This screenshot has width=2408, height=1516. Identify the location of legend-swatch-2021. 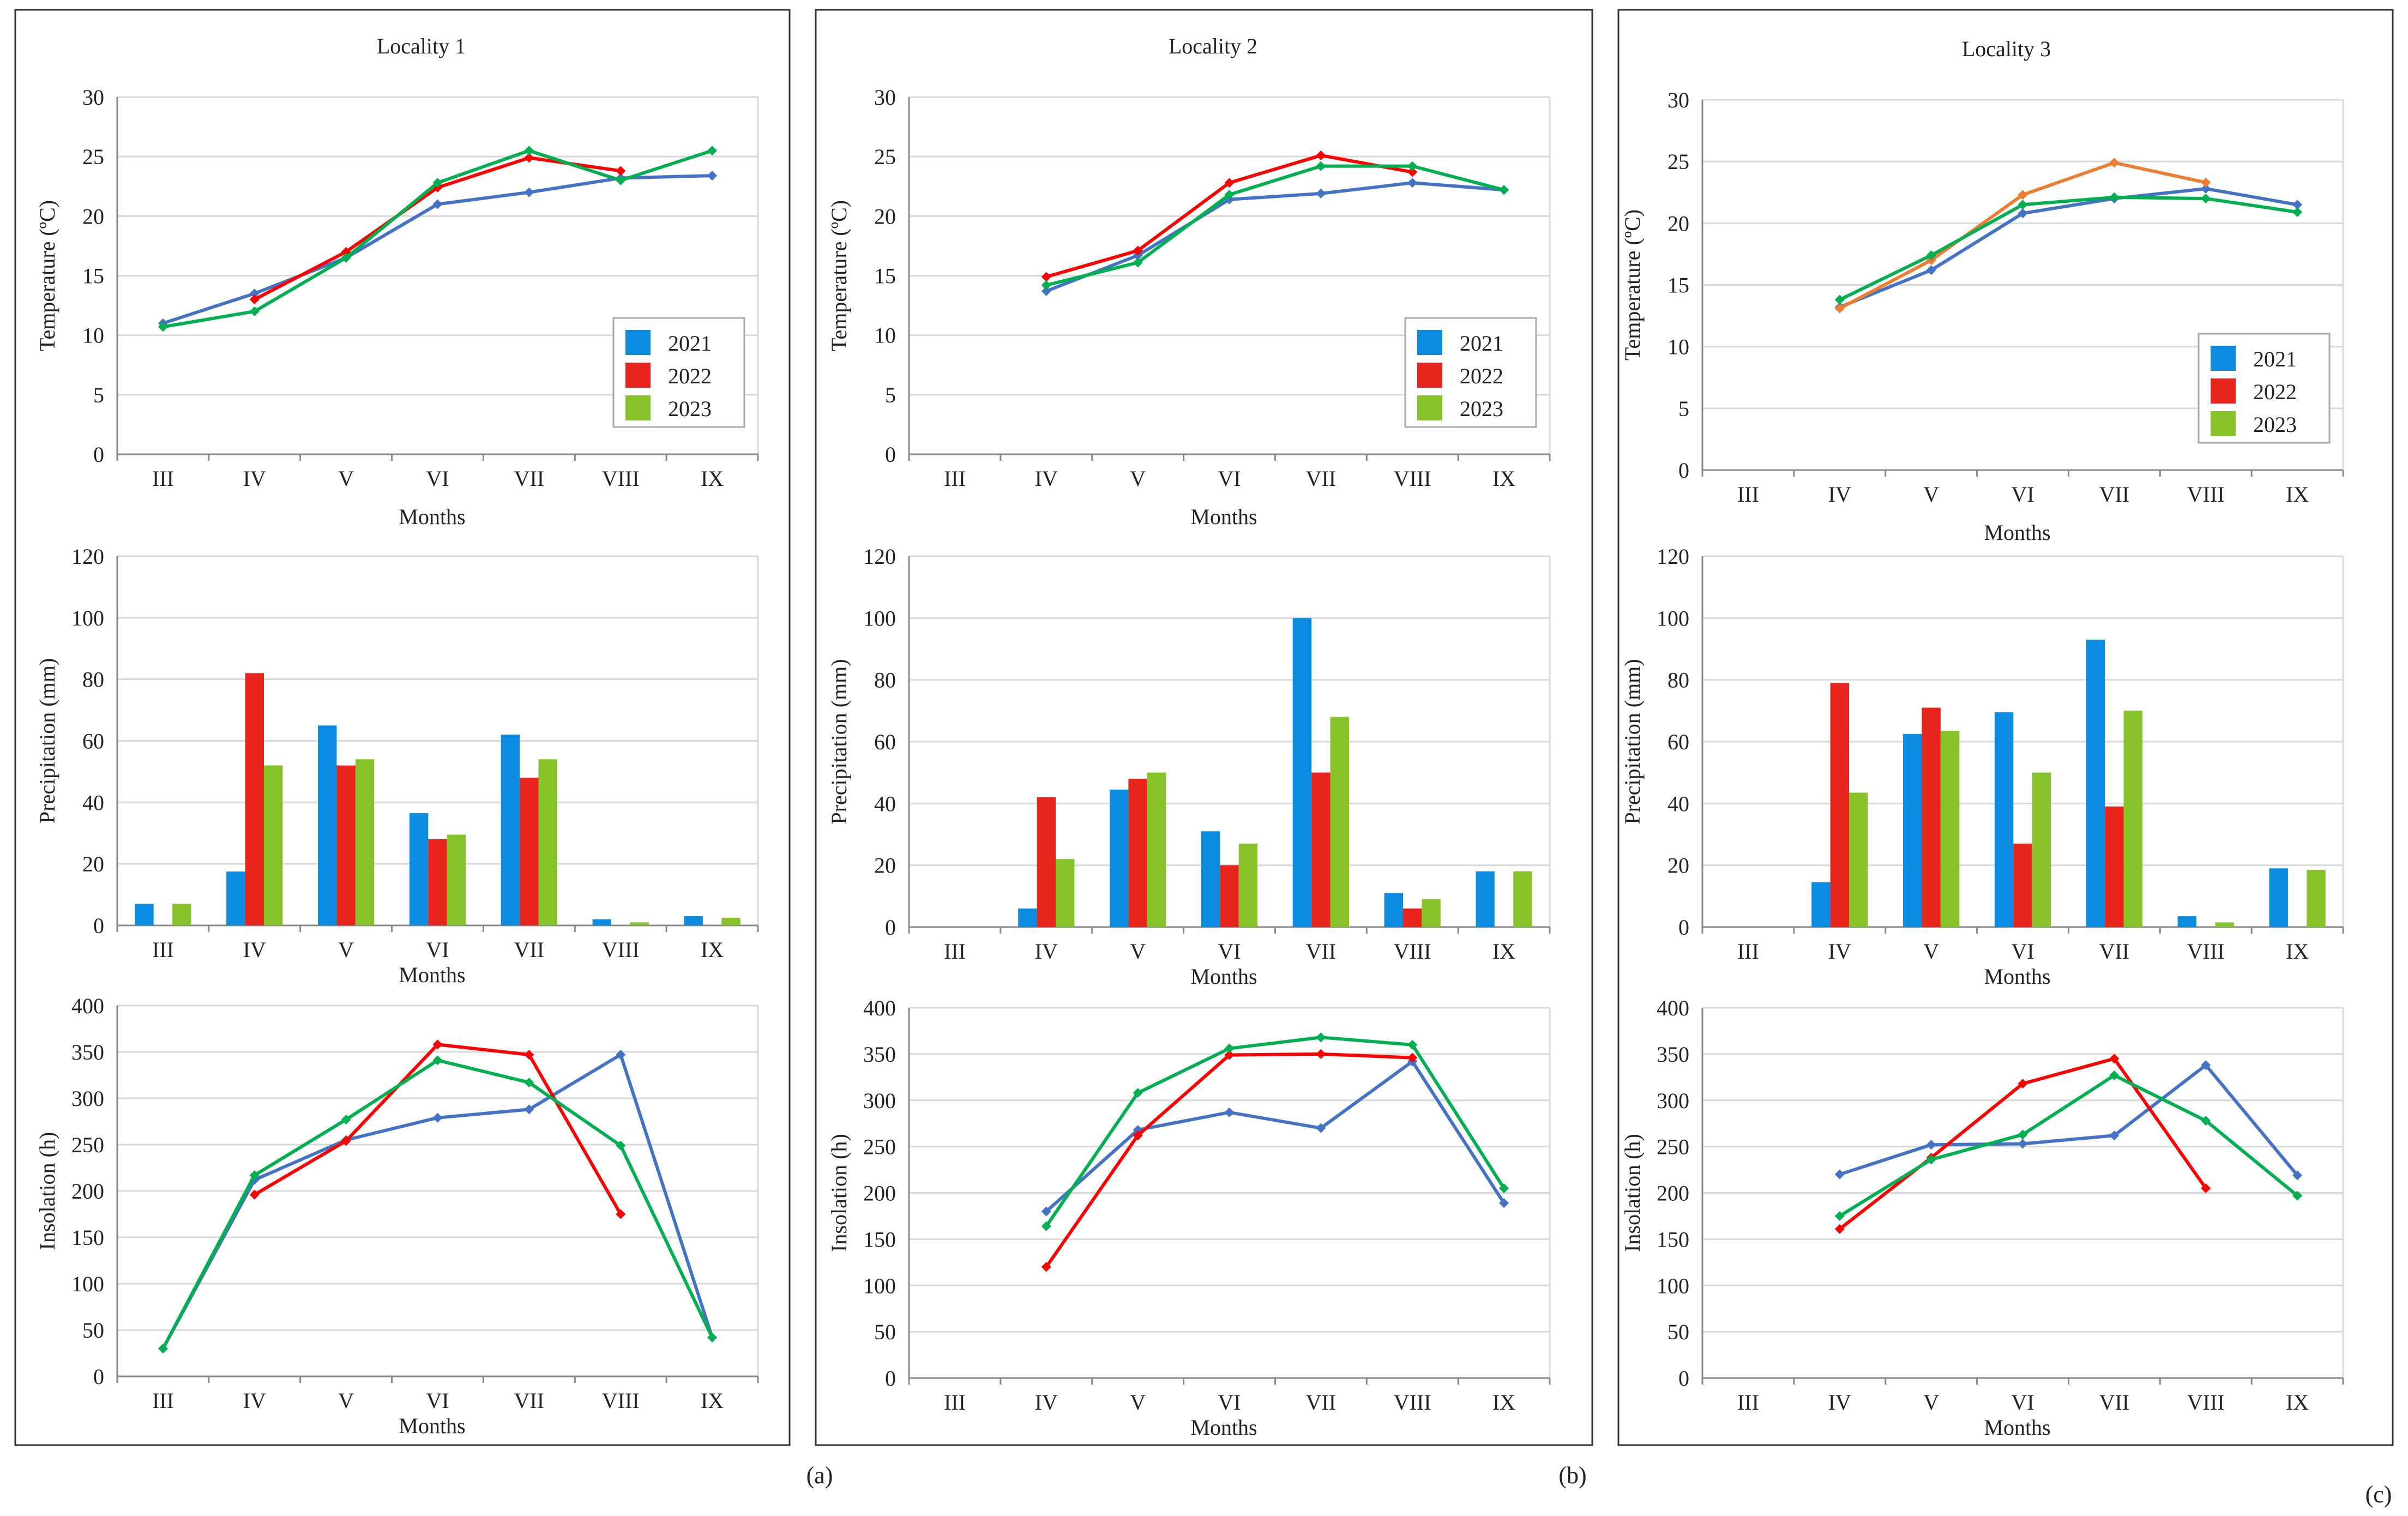
(638, 342).